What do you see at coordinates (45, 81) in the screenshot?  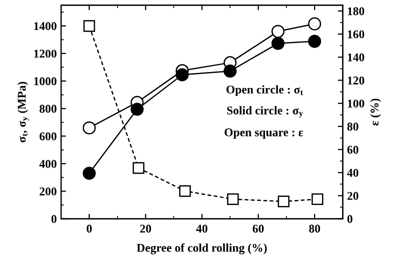 I see `y-tick-label: 1000` at bounding box center [45, 81].